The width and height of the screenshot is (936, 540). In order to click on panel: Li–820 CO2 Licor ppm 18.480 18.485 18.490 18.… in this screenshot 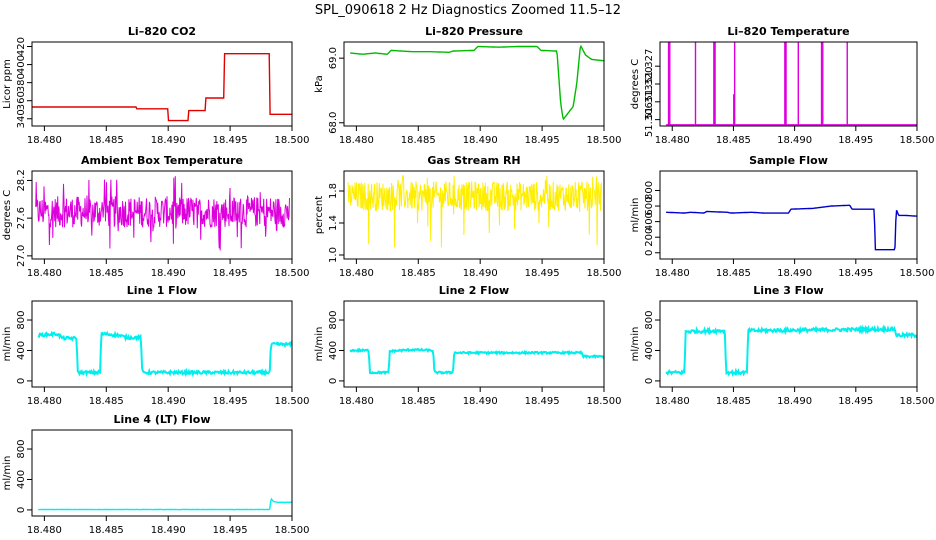, I will do `click(156, 85)`.